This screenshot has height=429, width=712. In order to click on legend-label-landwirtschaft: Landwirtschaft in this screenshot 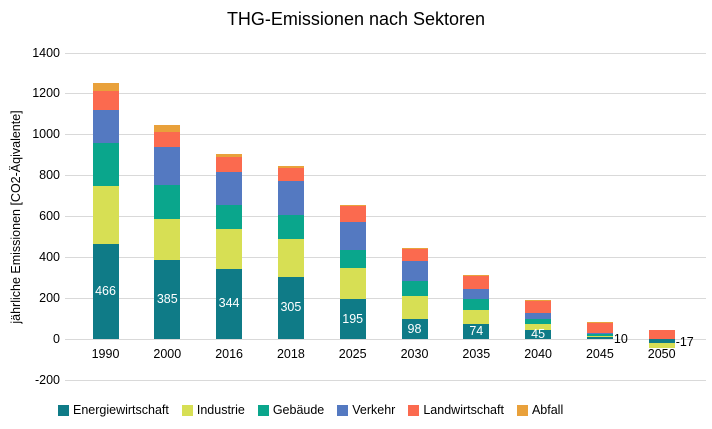, I will do `click(463, 410)`.